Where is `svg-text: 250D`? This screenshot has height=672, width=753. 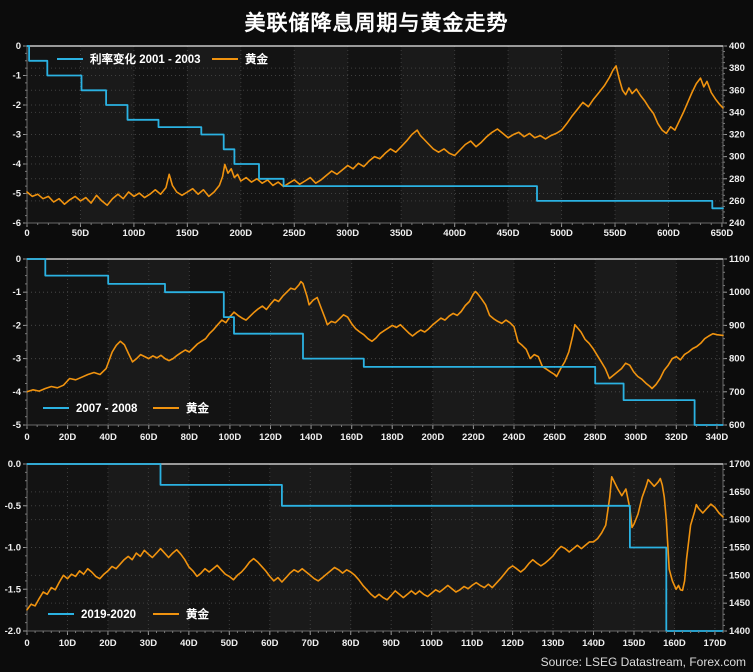
svg-text: 250D is located at coordinates (294, 233).